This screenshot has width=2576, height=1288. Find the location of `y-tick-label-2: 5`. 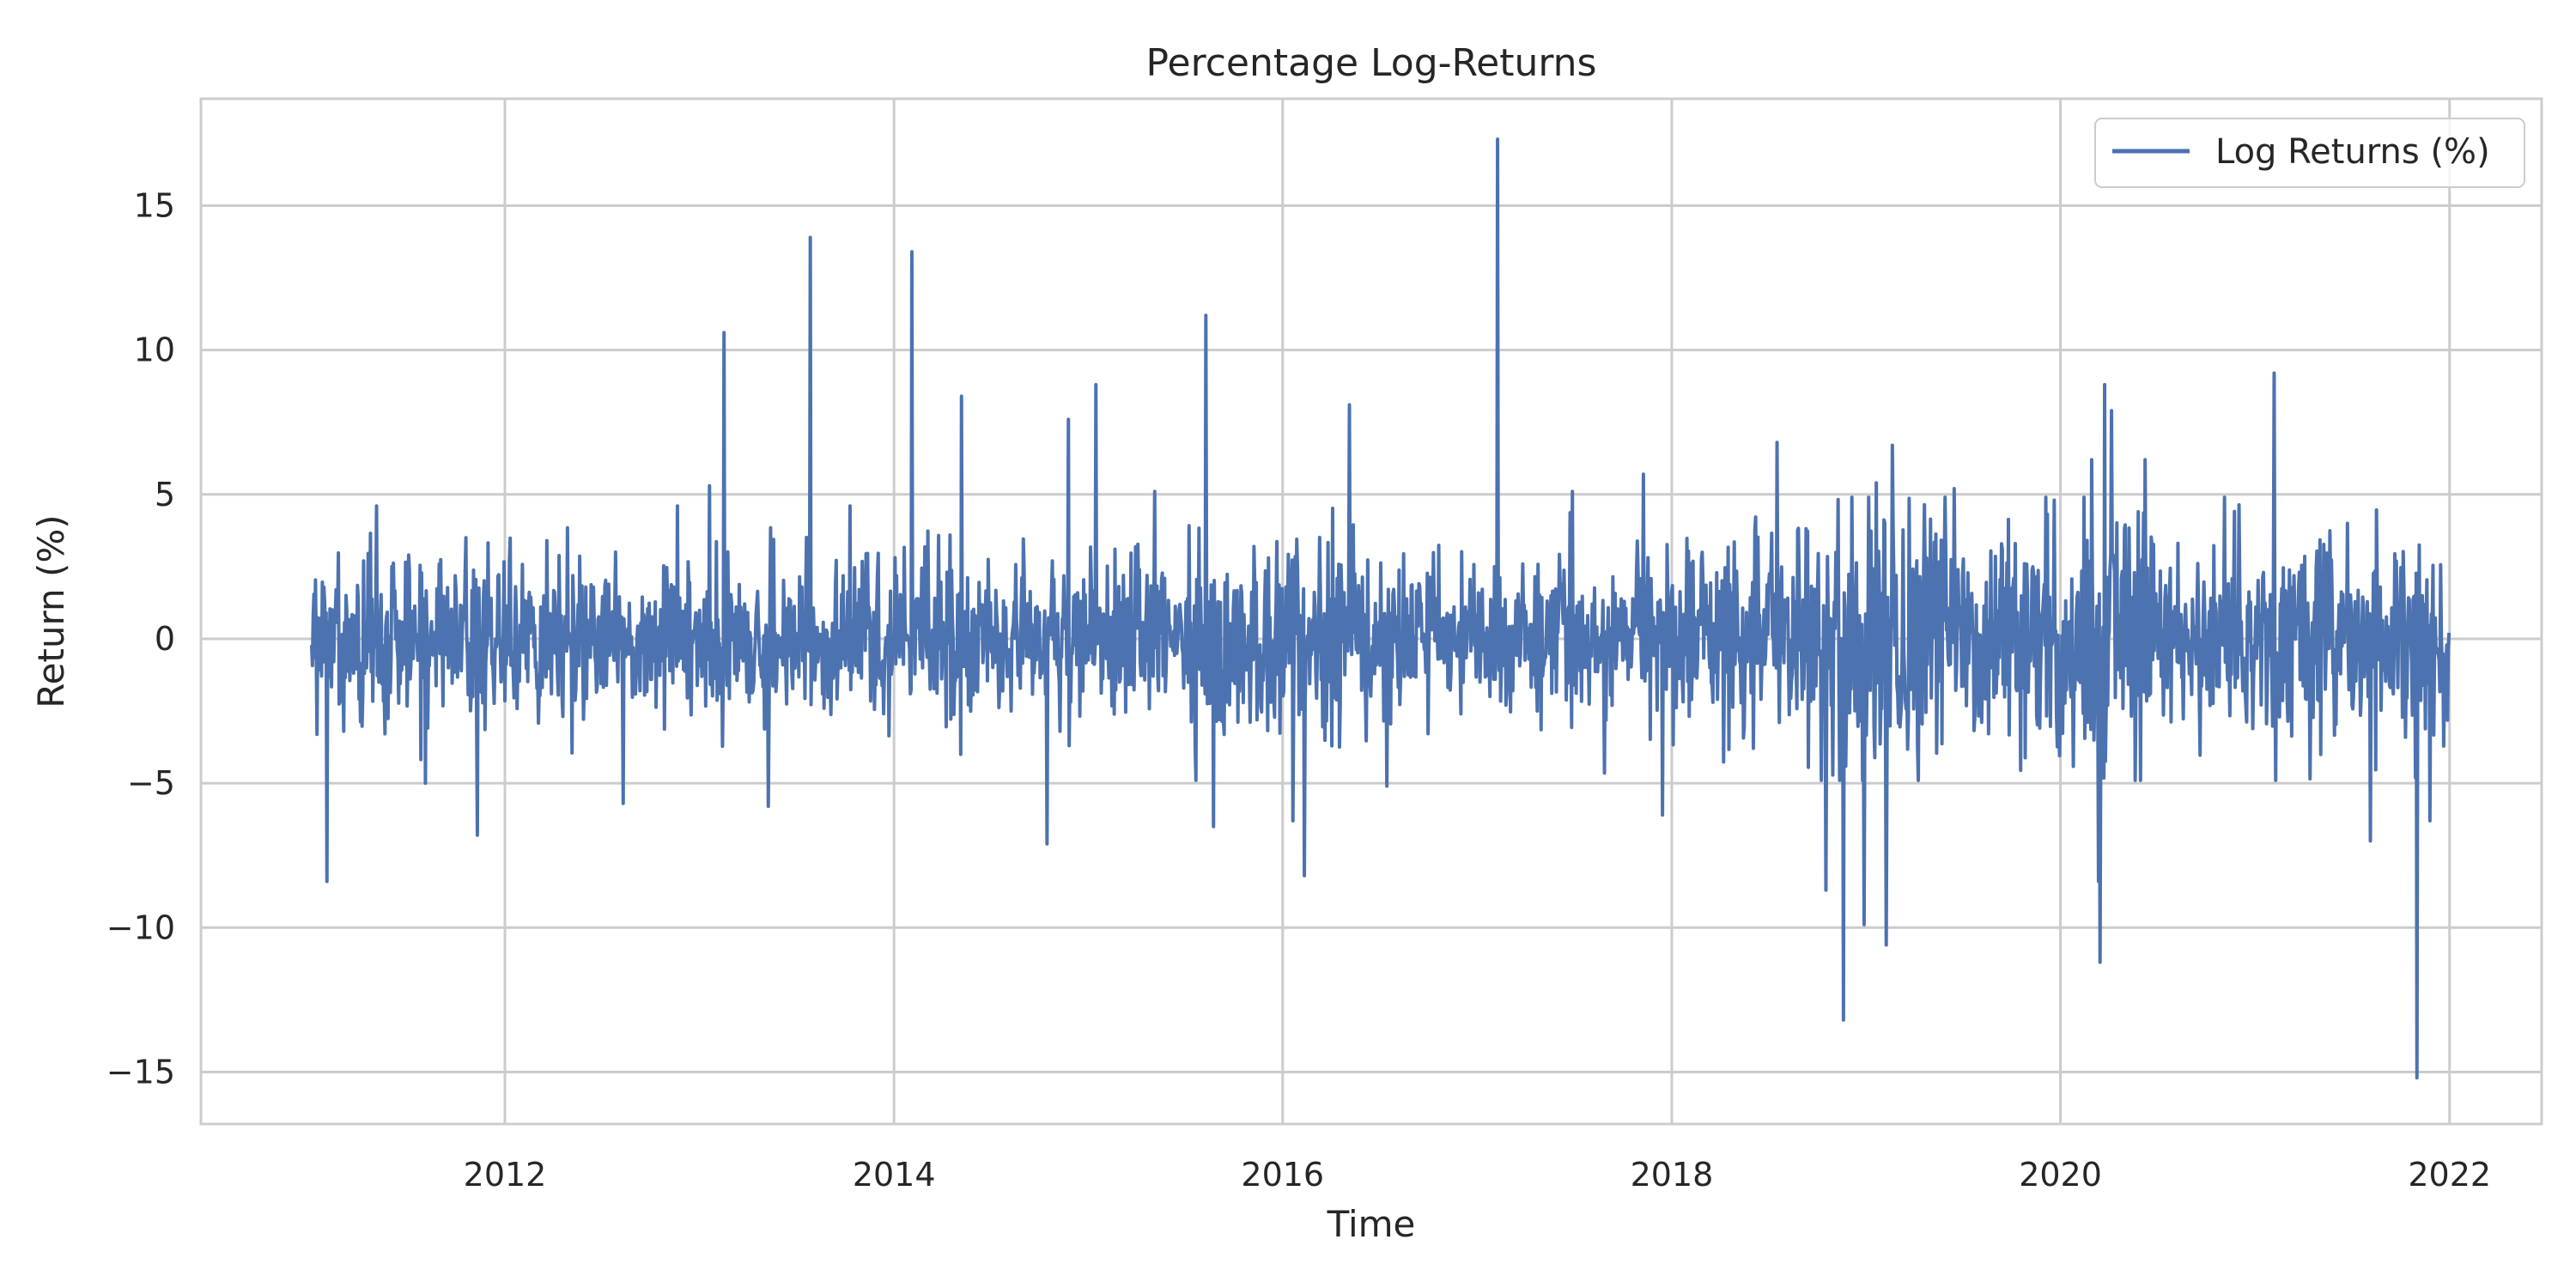

y-tick-label-2: 5 is located at coordinates (165, 494).